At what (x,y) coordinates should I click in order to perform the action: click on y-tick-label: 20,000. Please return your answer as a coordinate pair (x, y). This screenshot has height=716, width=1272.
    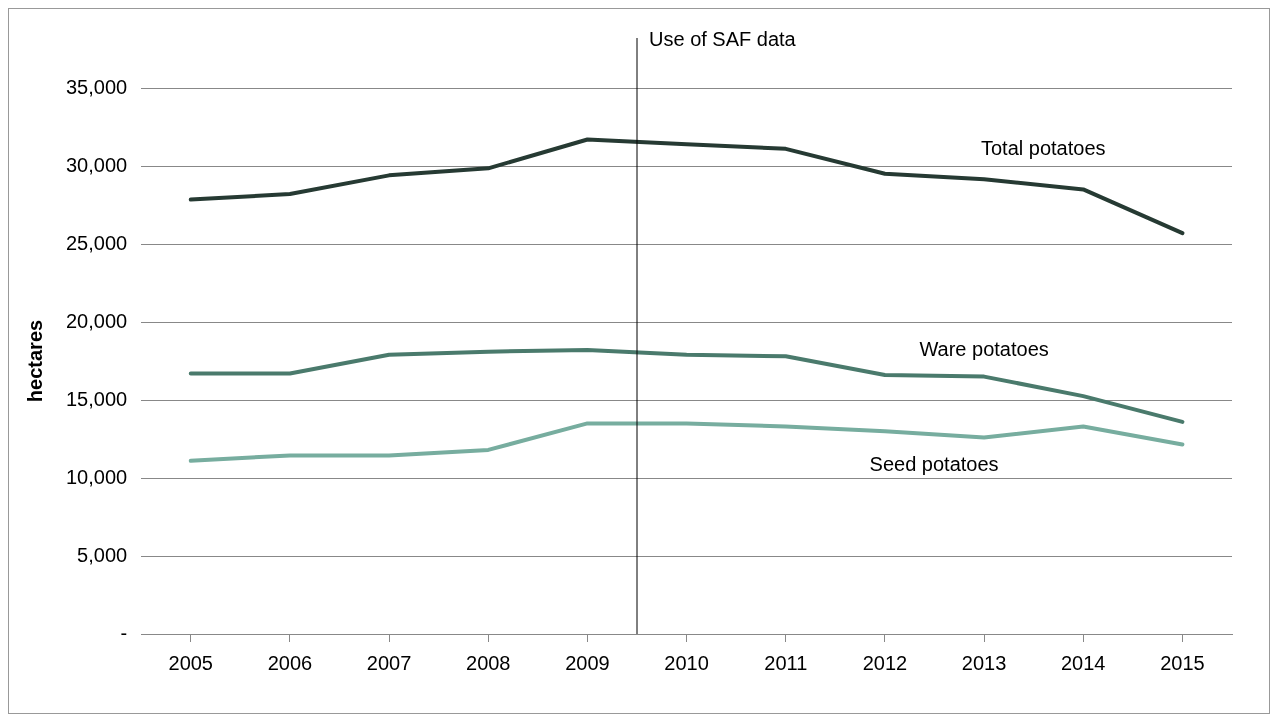
    Looking at the image, I should click on (97, 320).